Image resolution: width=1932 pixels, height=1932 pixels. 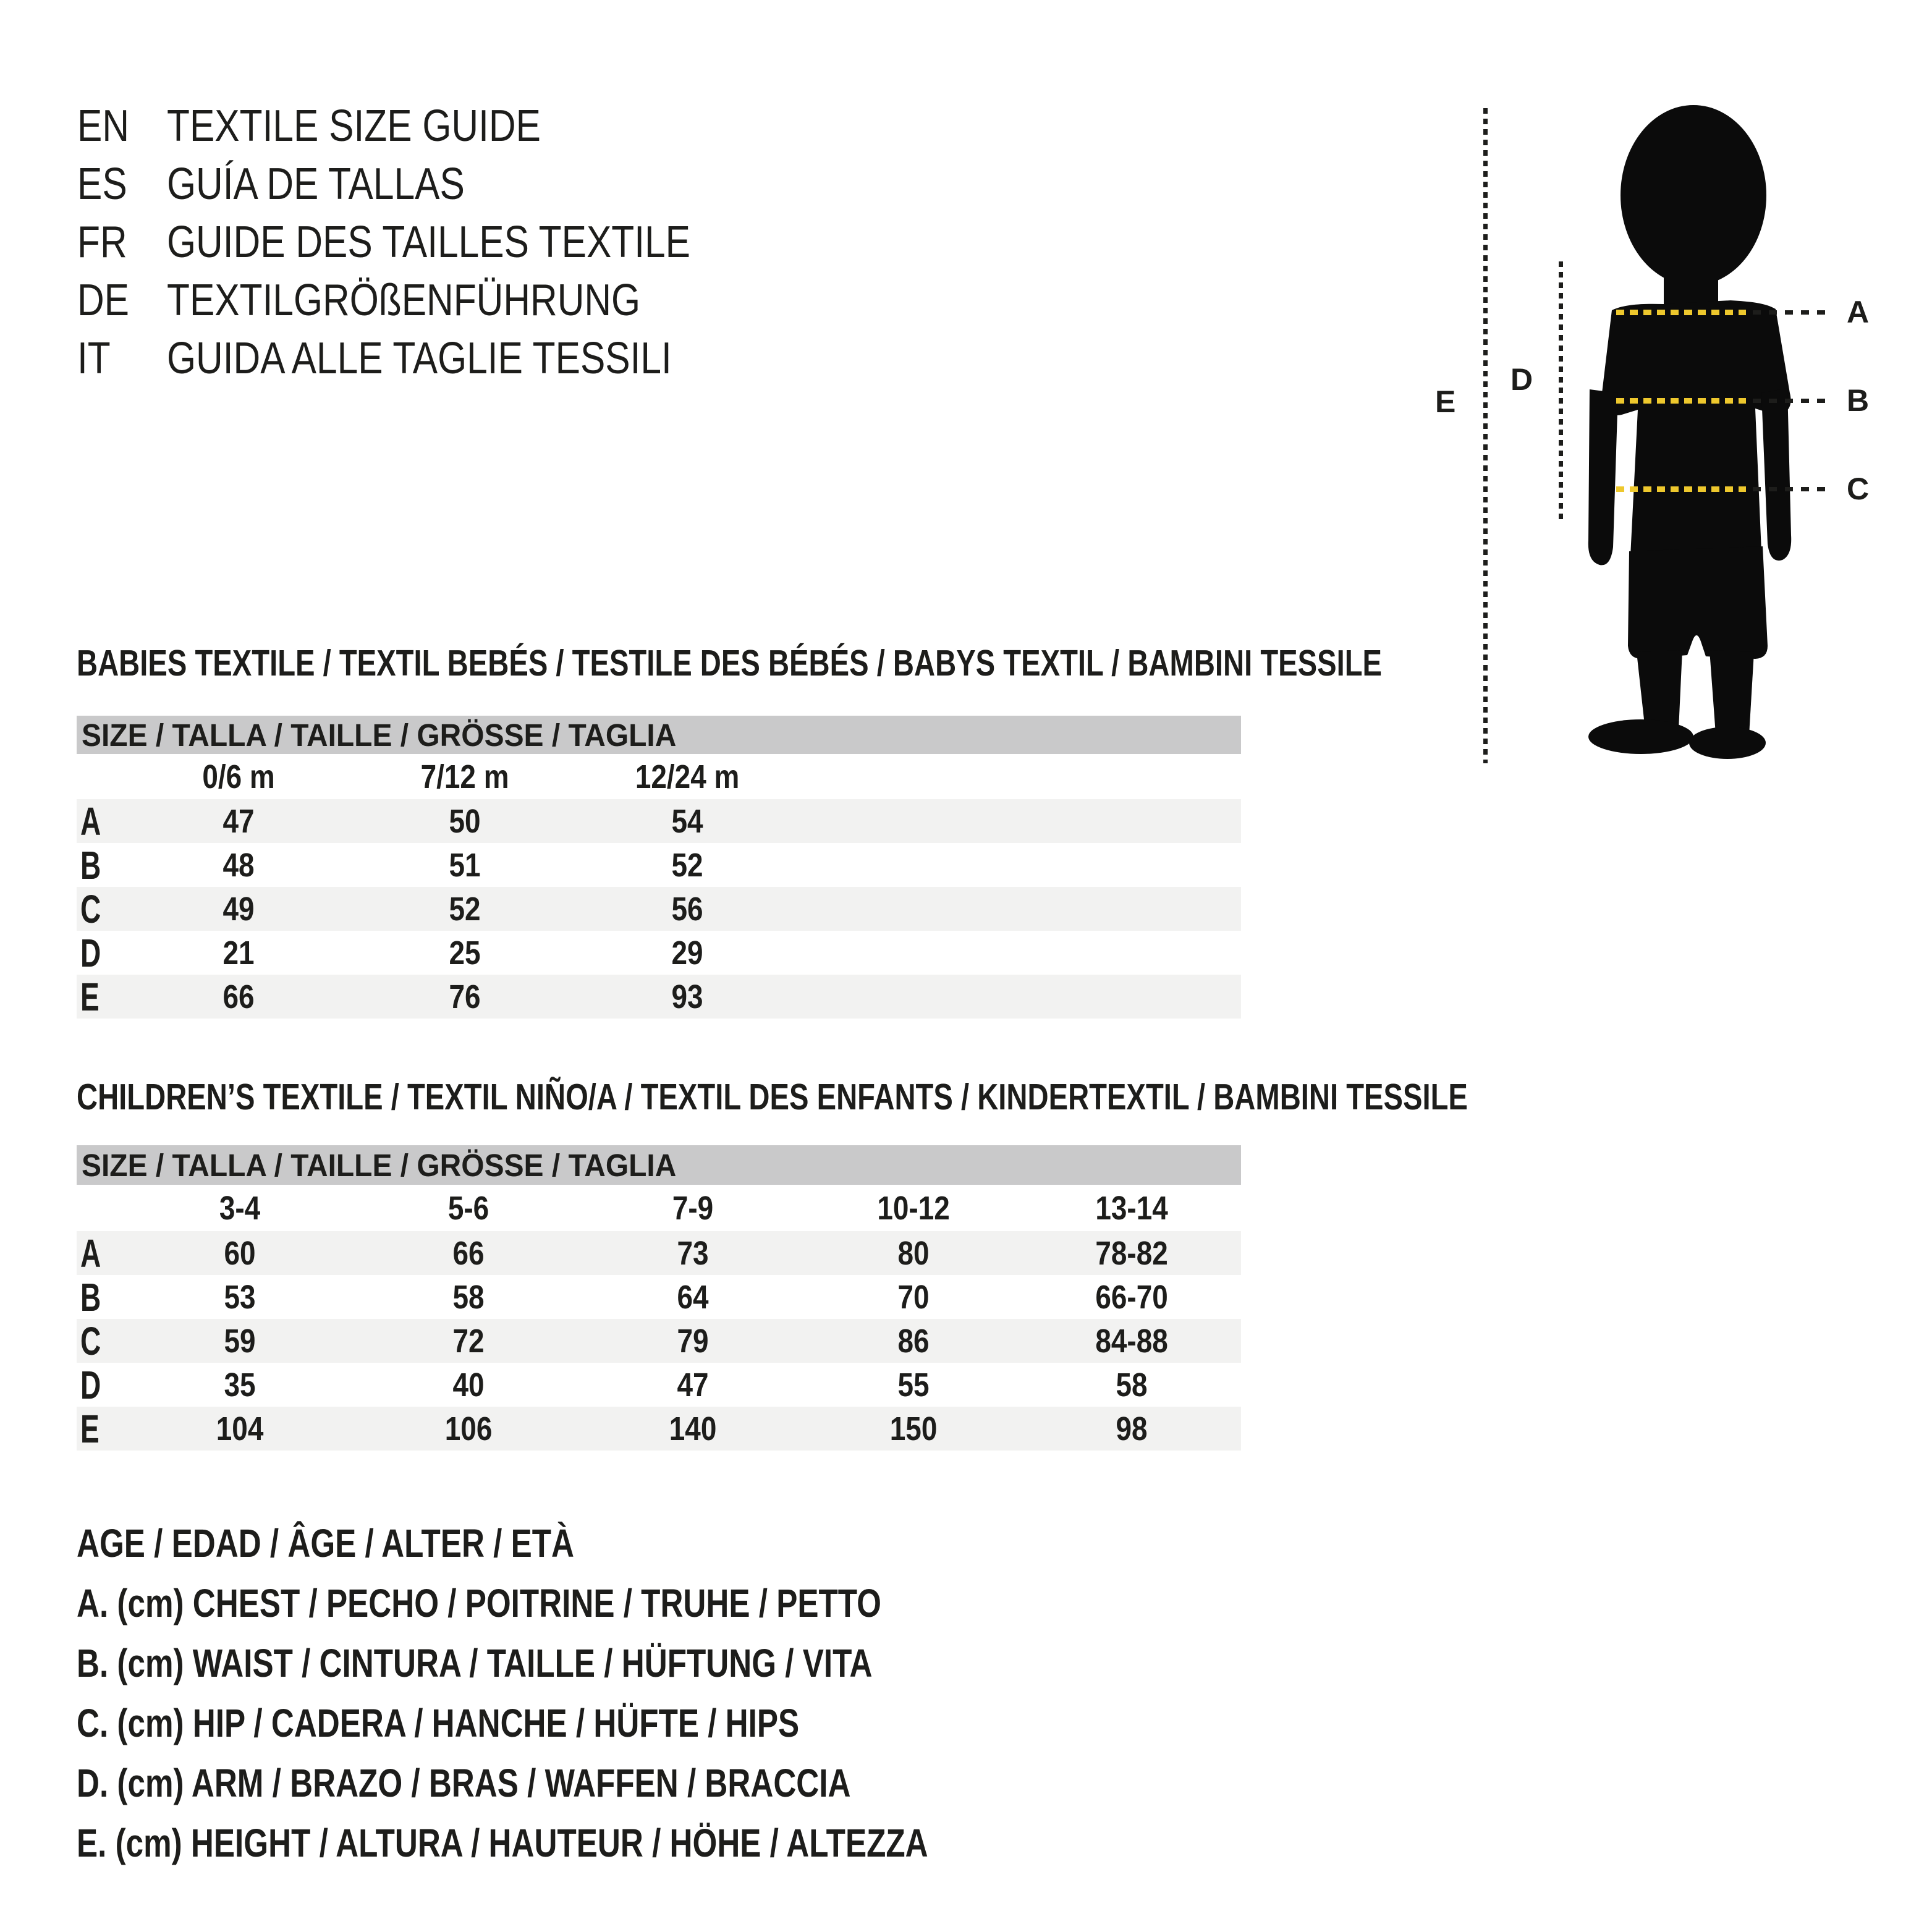 What do you see at coordinates (238, 865) in the screenshot?
I see `table-cell: 48` at bounding box center [238, 865].